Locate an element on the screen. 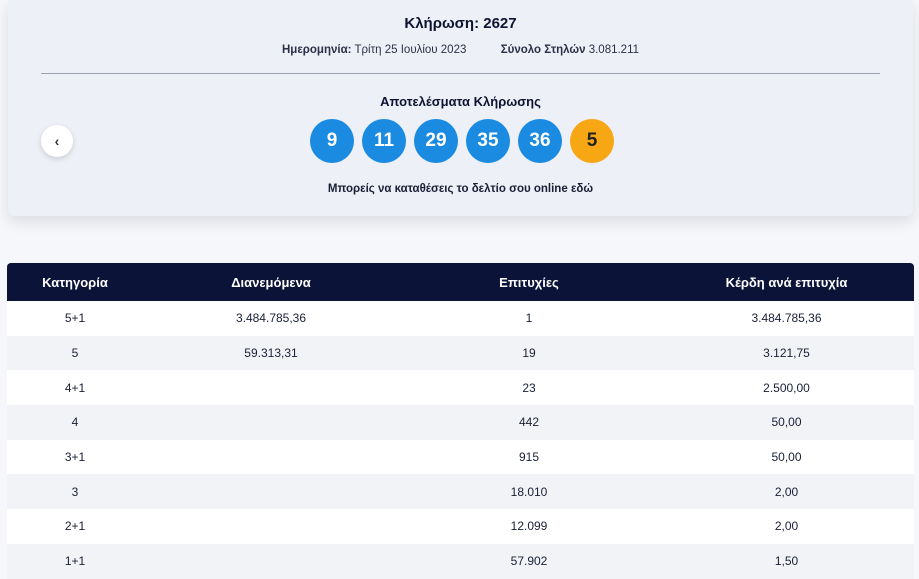 This screenshot has width=919, height=579. cell-prize: 3.484.785,36 is located at coordinates (786, 318).